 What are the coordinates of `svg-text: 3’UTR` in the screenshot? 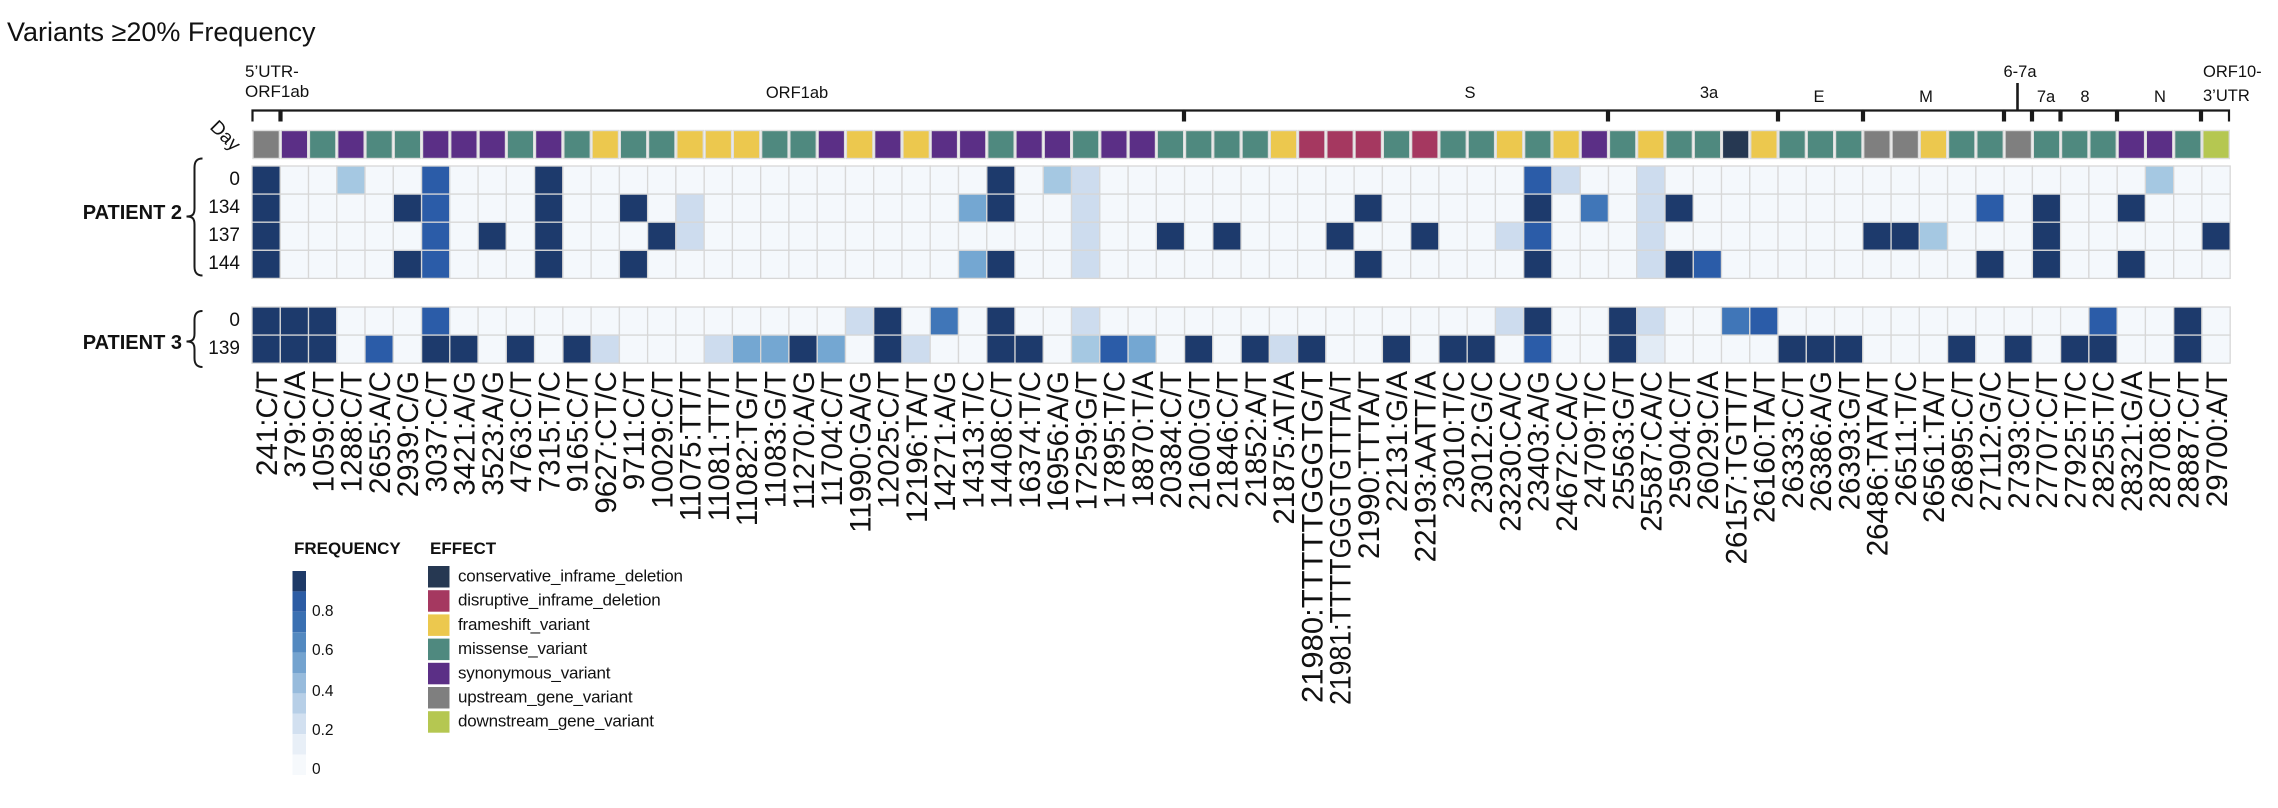 It's located at (2226, 96).